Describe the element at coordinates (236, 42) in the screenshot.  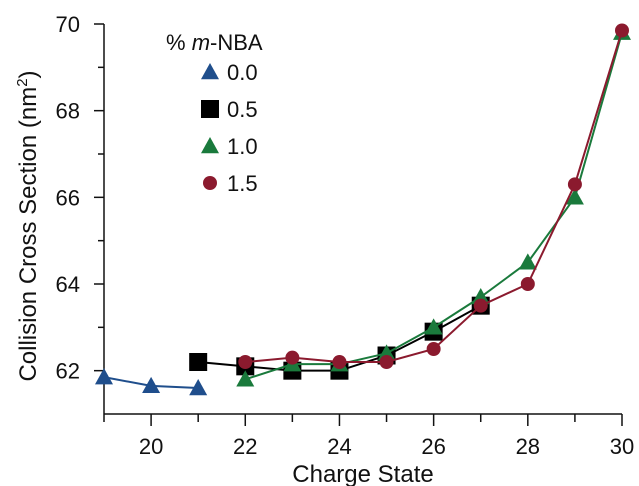
I see `legend-title-suffix: -NBA` at that location.